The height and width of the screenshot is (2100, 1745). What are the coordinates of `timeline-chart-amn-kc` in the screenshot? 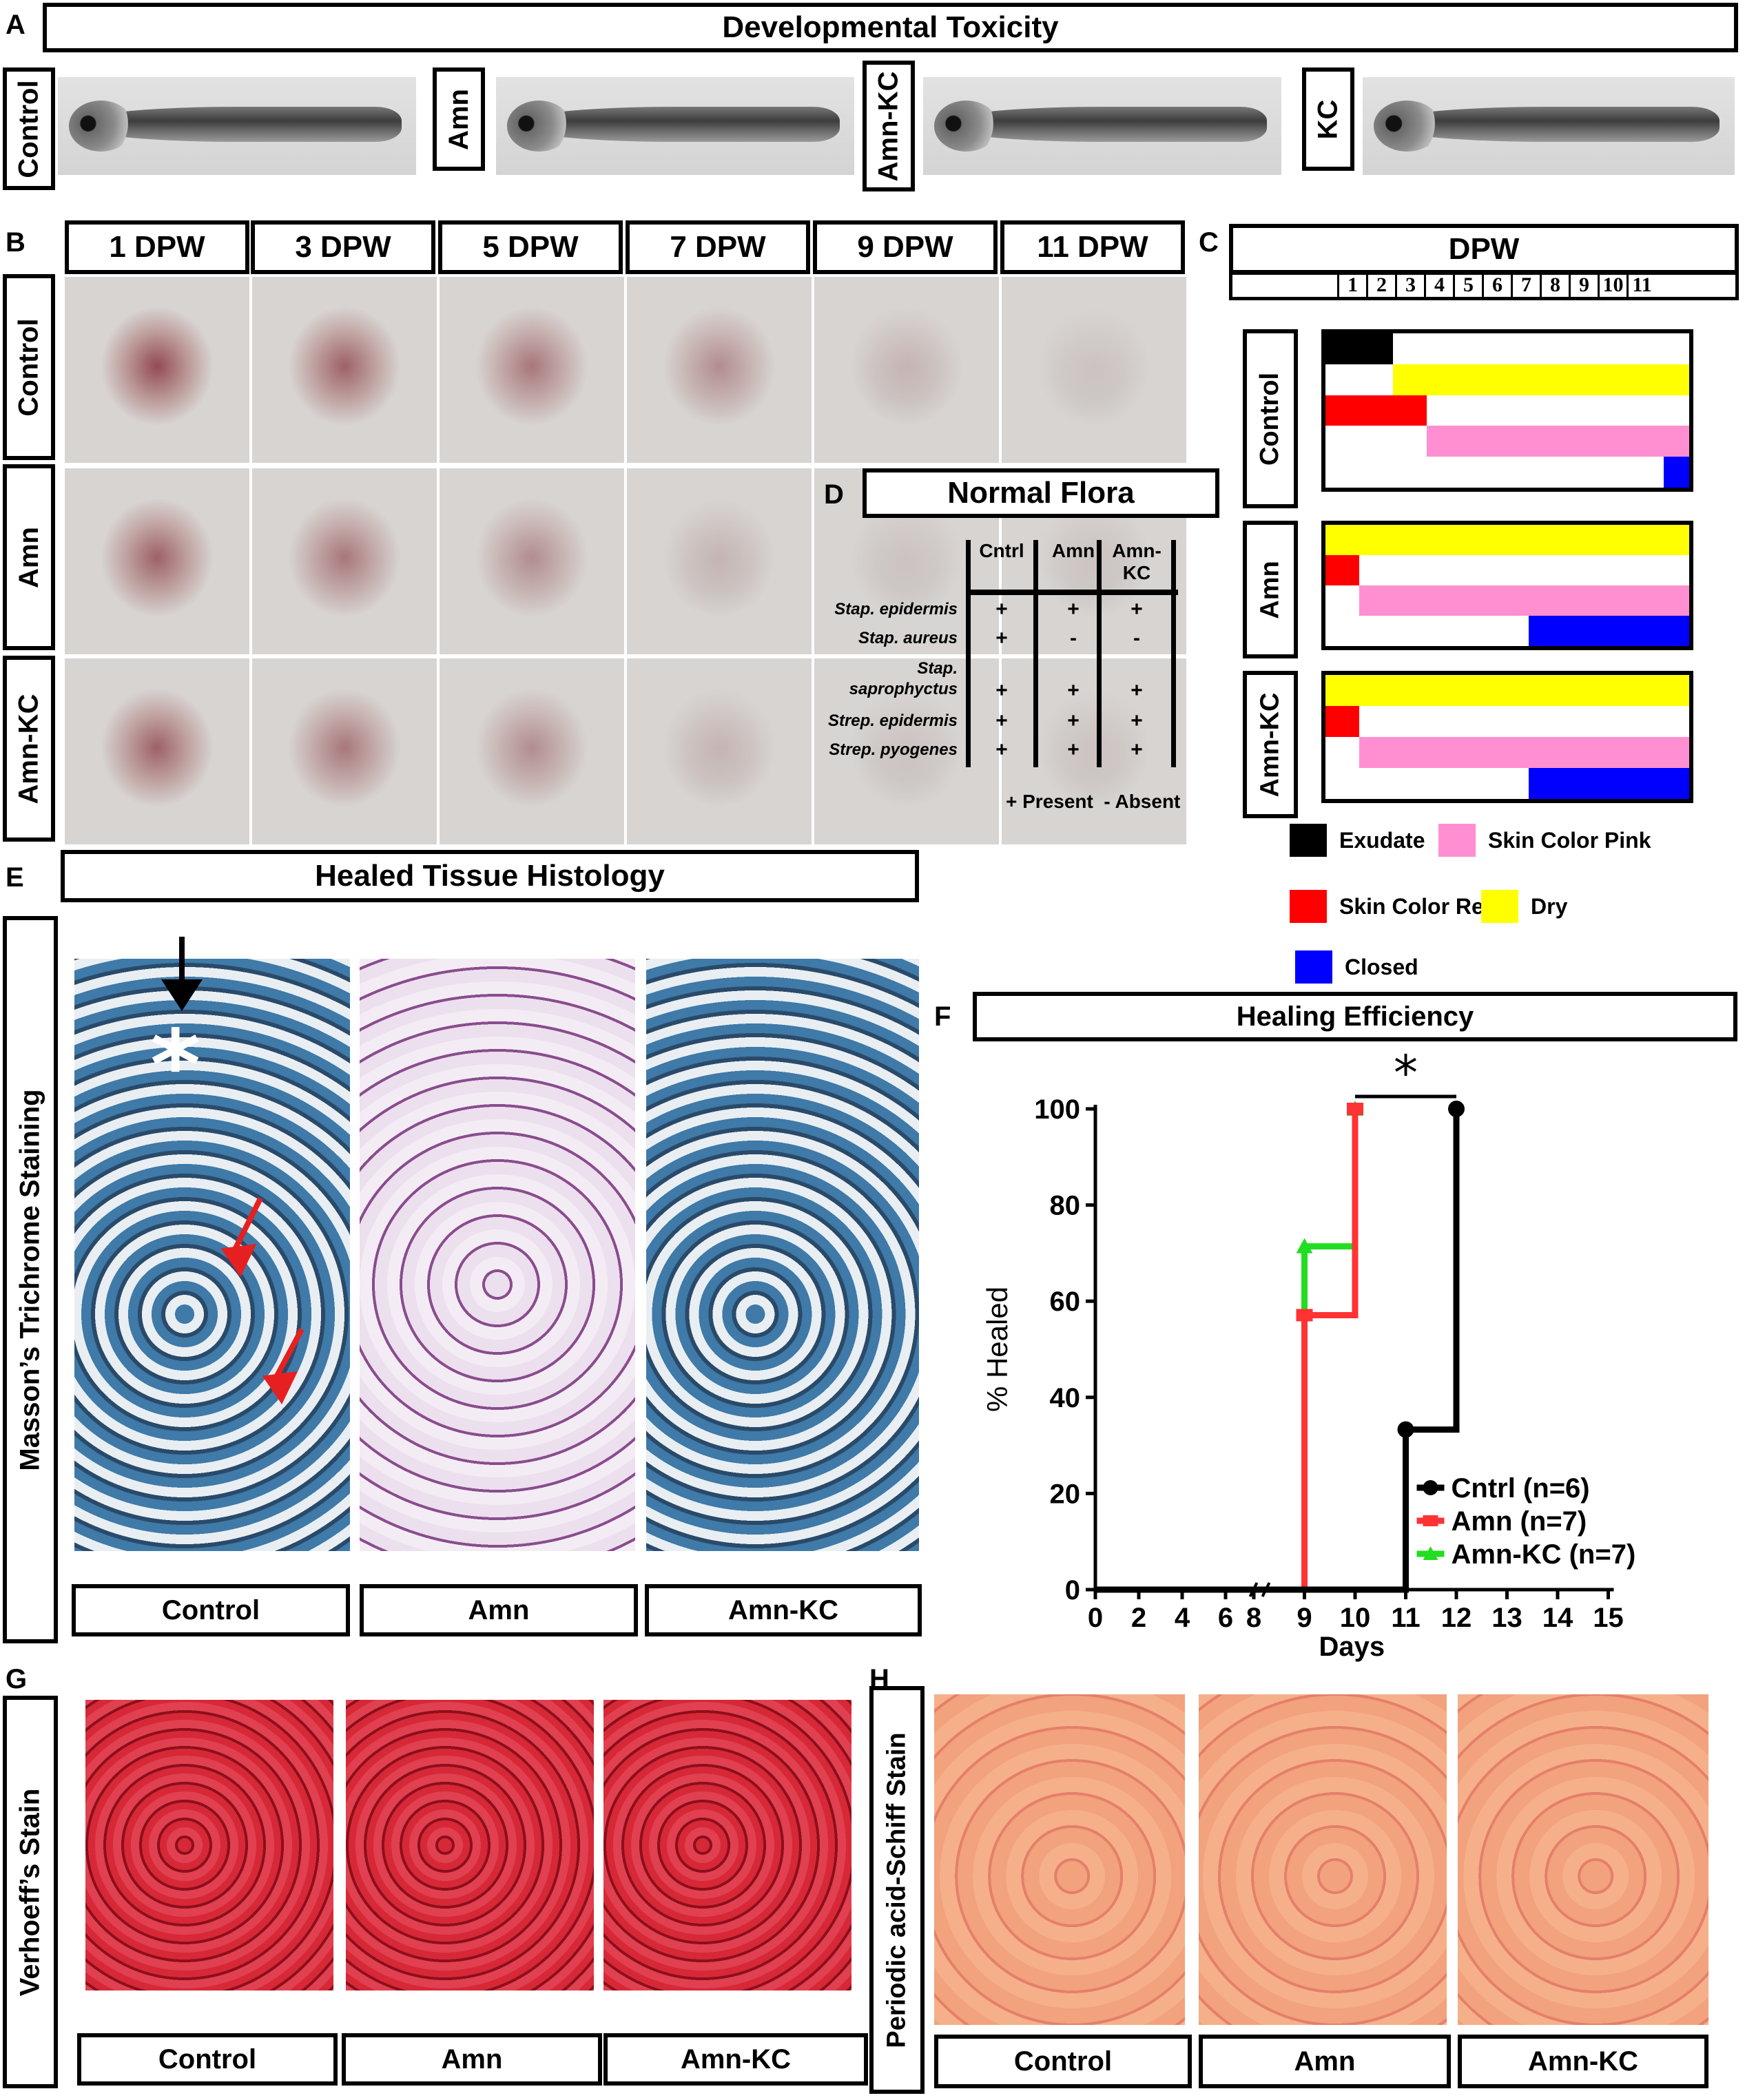 It's located at (1507, 737).